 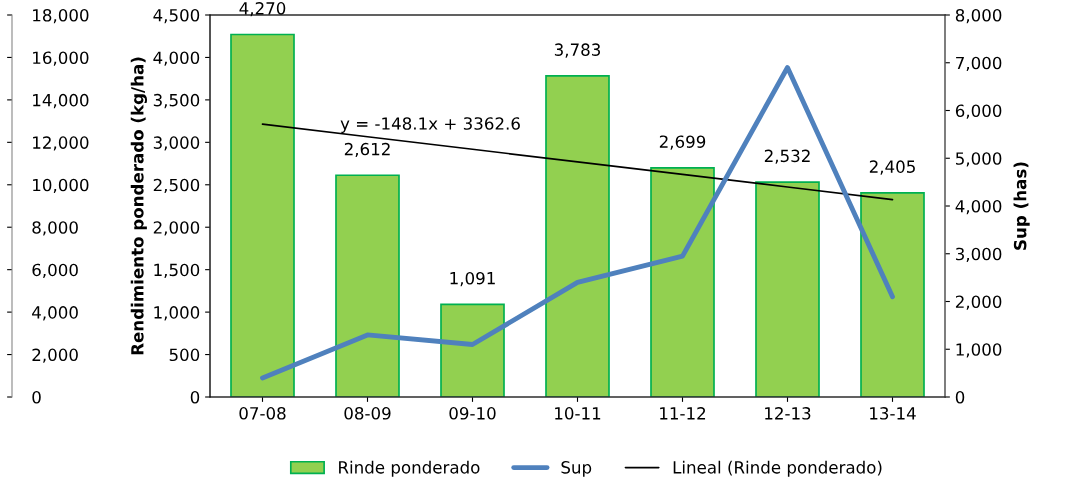 I want to click on data-label: 2,699, so click(x=682, y=142).